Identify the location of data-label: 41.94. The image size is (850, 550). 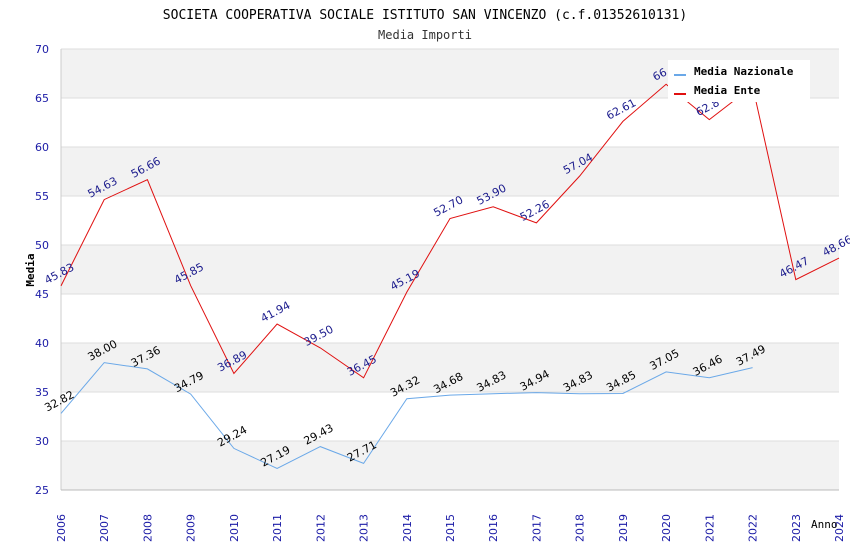
(276, 312).